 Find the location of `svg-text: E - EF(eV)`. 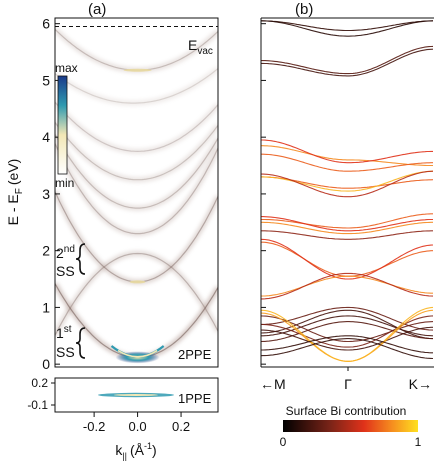

svg-text: E - EF(eV) is located at coordinates (15, 192).